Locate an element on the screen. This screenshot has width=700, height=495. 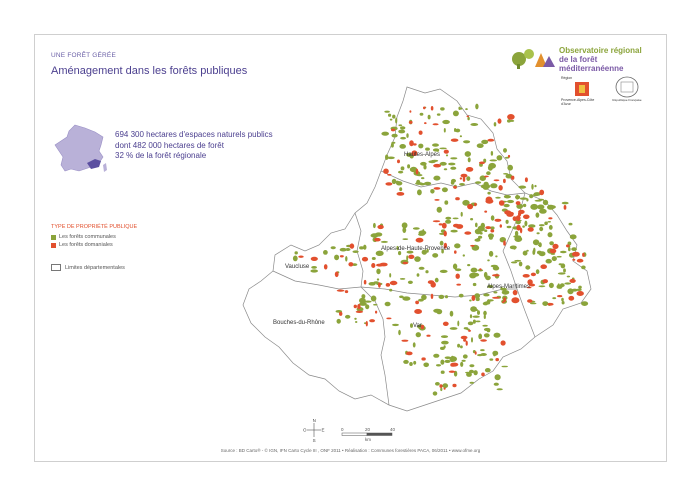
scale-tick-20: 20 is located at coordinates (368, 429).